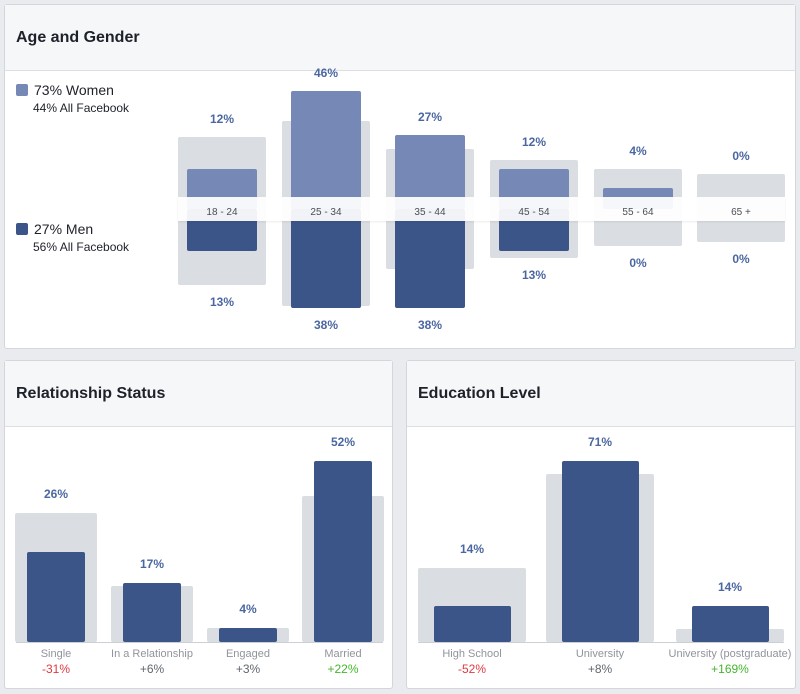  Describe the element at coordinates (601, 394) in the screenshot. I see `panel-title: Education Level` at that location.